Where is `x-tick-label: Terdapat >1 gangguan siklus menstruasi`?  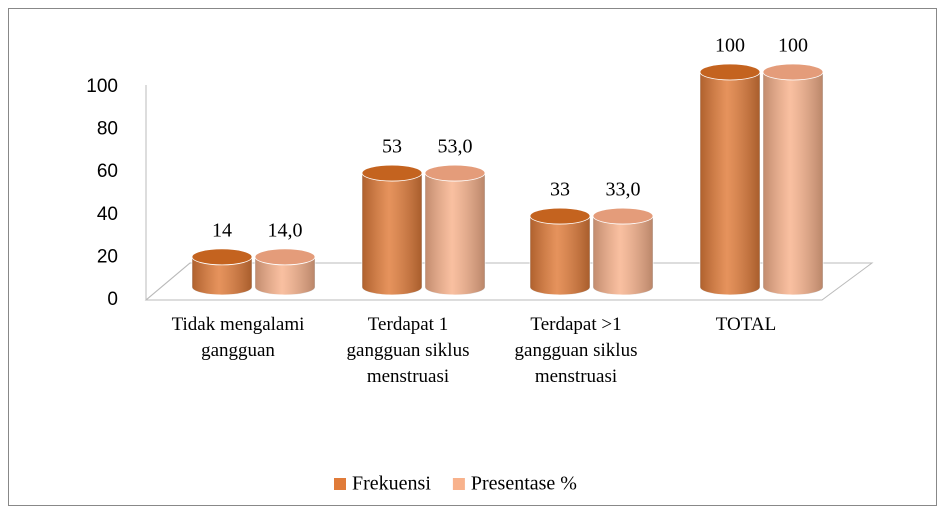 x-tick-label: Terdapat >1 gangguan siklus menstruasi is located at coordinates (576, 350).